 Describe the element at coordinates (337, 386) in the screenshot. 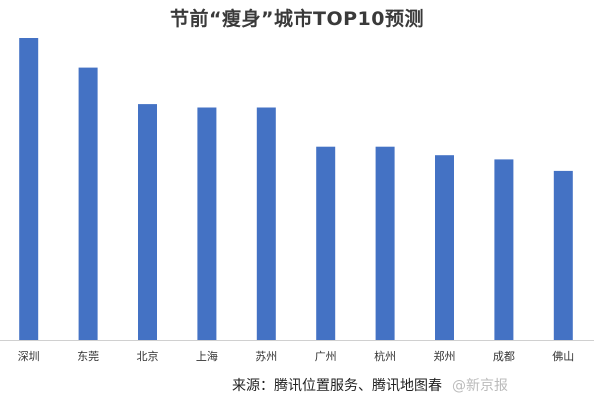

I see `source-text: 来源：腾讯位置服务、腾讯地图春` at that location.